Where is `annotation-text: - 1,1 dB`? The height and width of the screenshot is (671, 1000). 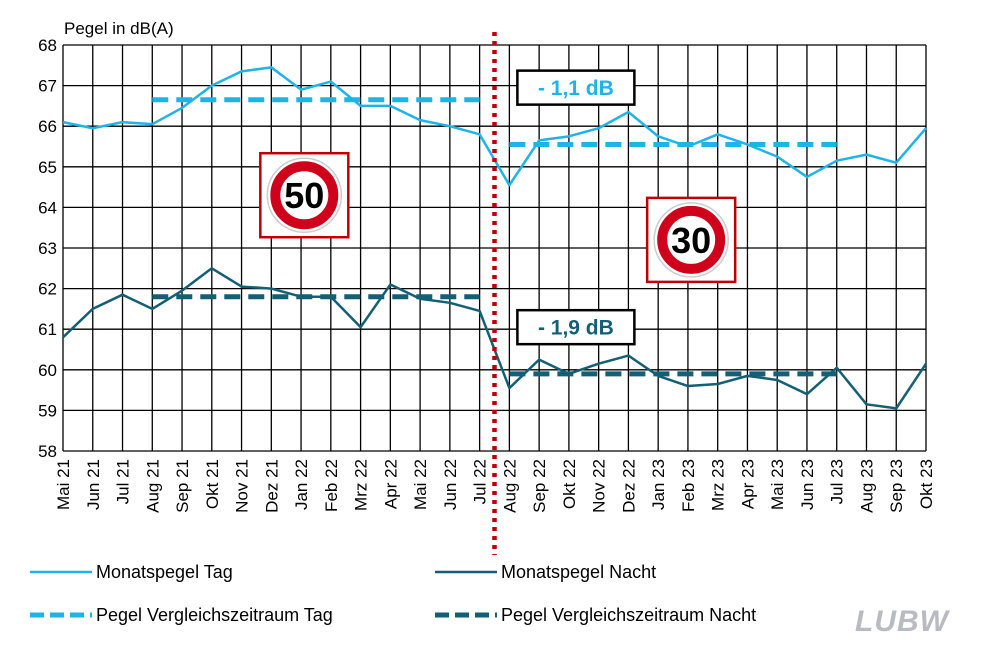
annotation-text: - 1,1 dB is located at coordinates (576, 88).